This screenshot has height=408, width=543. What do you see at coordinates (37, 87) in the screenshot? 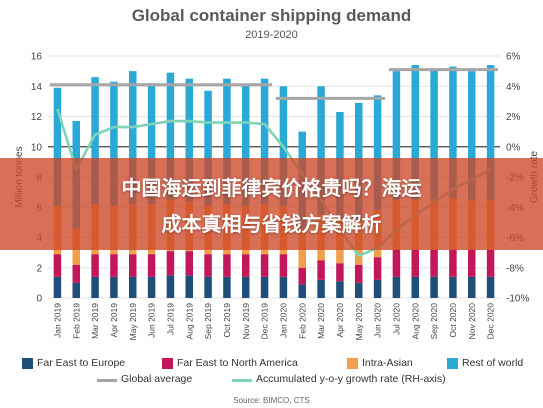
I see `y-tick-label: 14` at bounding box center [37, 87].